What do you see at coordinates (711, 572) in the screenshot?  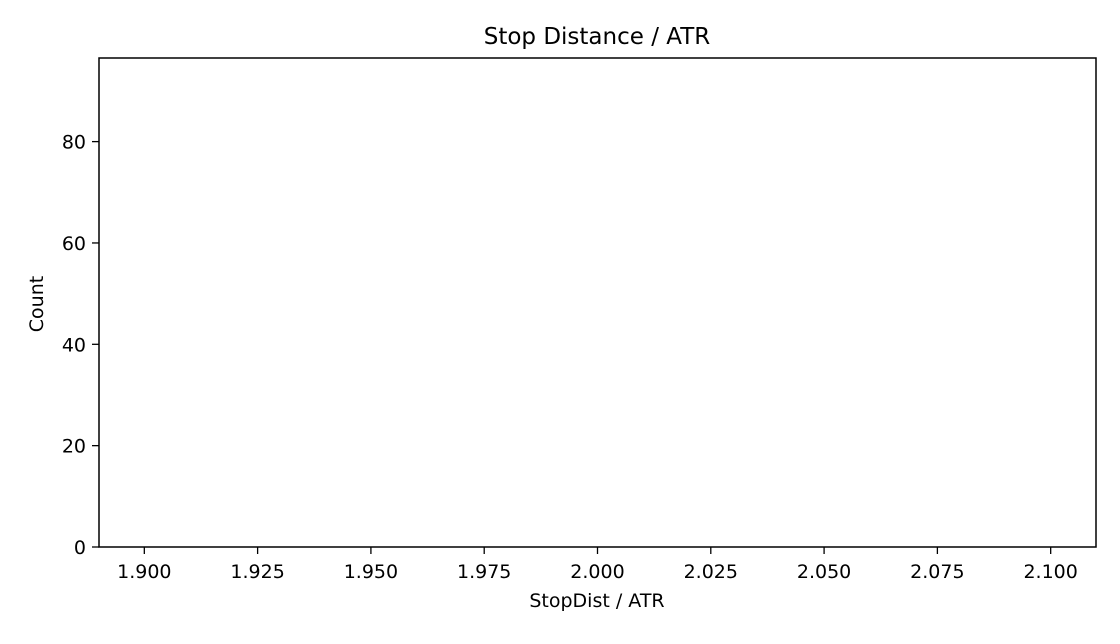 I see `x-tick-label: 2.025` at bounding box center [711, 572].